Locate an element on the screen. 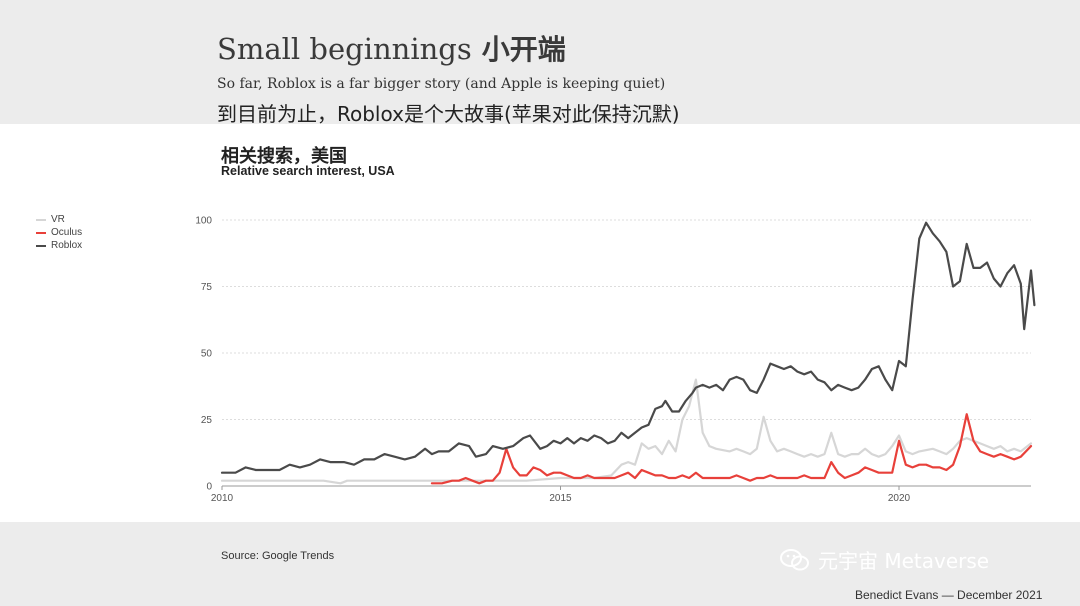 The image size is (1080, 606). chart-legend: VR Oculus Roblox is located at coordinates (59, 232).